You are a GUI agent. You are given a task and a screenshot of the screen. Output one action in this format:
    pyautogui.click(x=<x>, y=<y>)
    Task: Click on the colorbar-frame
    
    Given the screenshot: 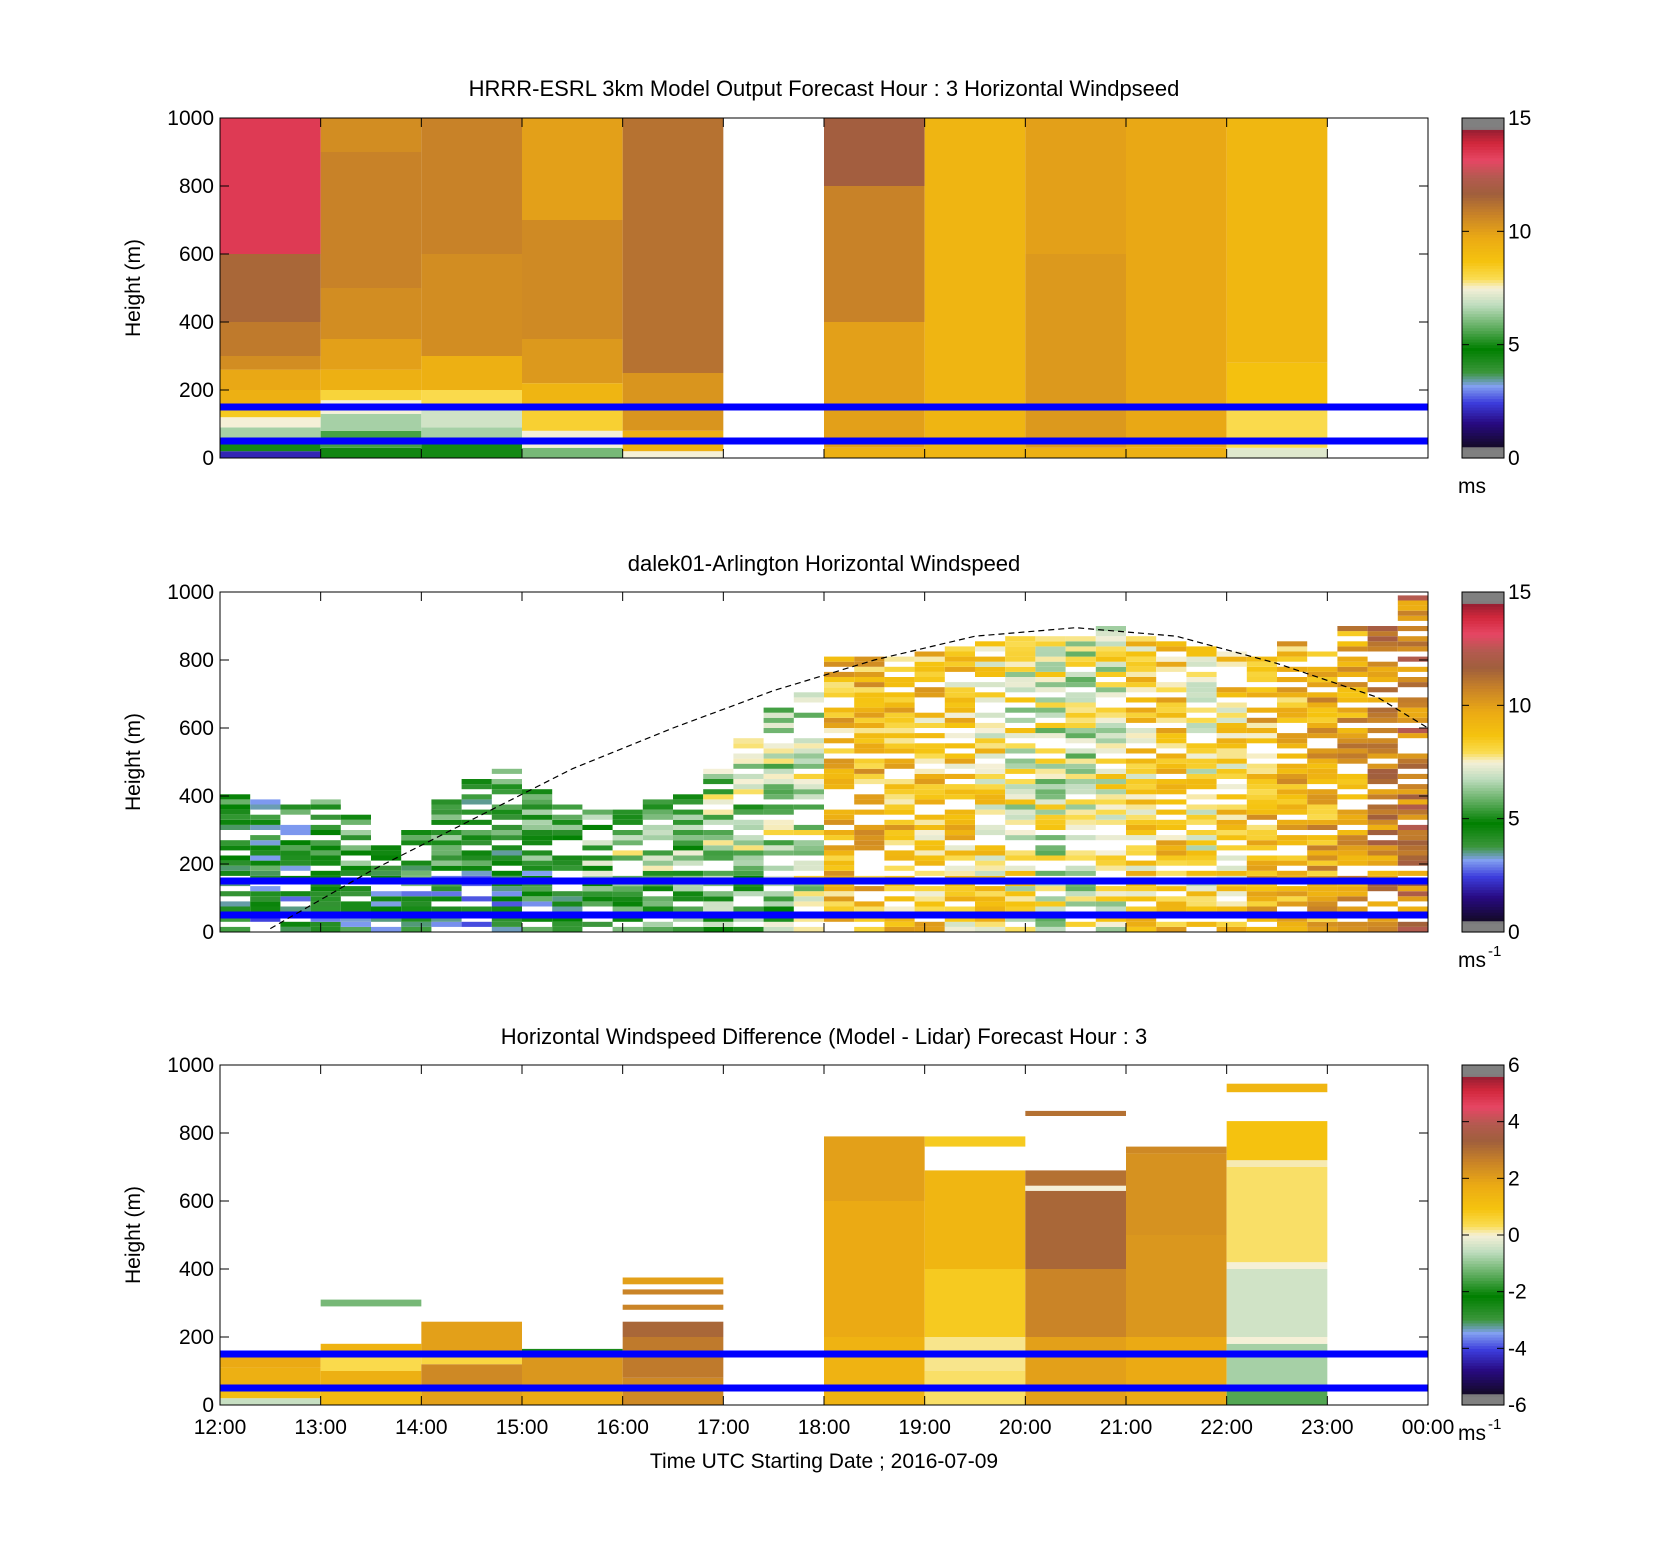 What is the action you would take?
    pyautogui.click(x=1483, y=762)
    